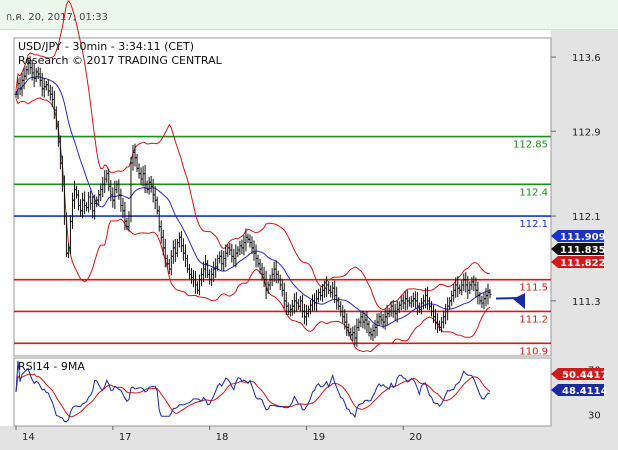 The height and width of the screenshot is (450, 618). I want to click on rsi-panel, so click(282, 392).